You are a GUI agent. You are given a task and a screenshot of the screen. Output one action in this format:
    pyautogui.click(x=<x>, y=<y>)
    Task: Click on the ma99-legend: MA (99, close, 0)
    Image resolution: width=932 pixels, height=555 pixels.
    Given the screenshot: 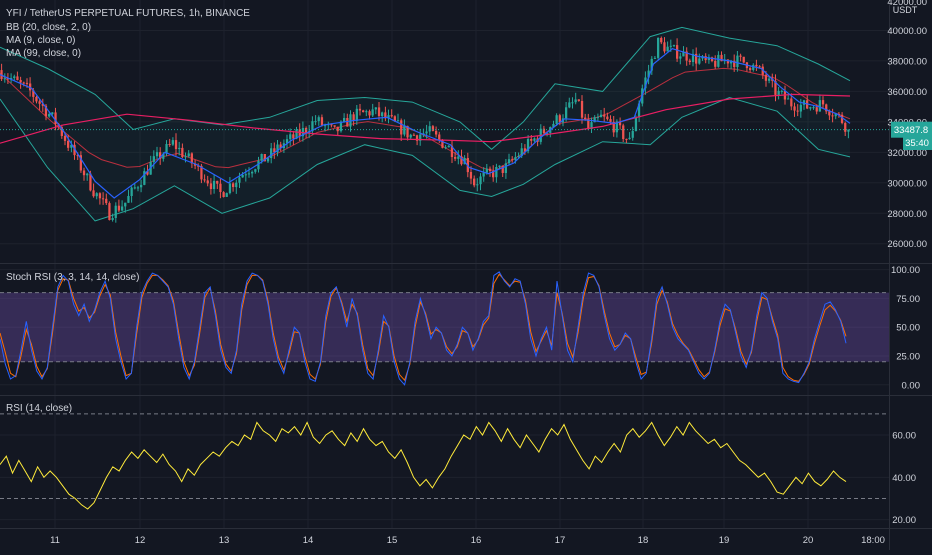 What is the action you would take?
    pyautogui.click(x=43, y=53)
    